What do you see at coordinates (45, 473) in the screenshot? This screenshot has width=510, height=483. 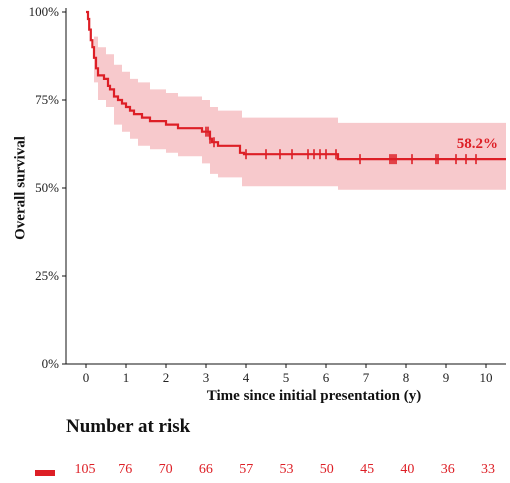 I see `risk-legend-swatch` at bounding box center [45, 473].